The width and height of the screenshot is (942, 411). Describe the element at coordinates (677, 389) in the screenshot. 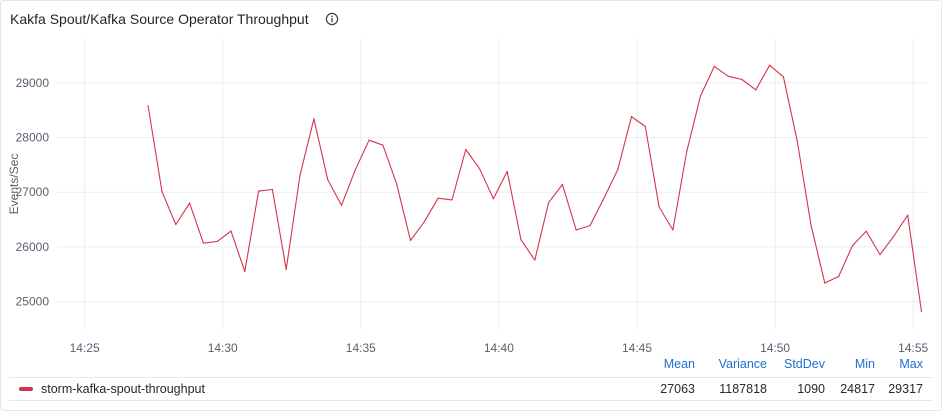

I see `legend-mean-value: 27063` at that location.